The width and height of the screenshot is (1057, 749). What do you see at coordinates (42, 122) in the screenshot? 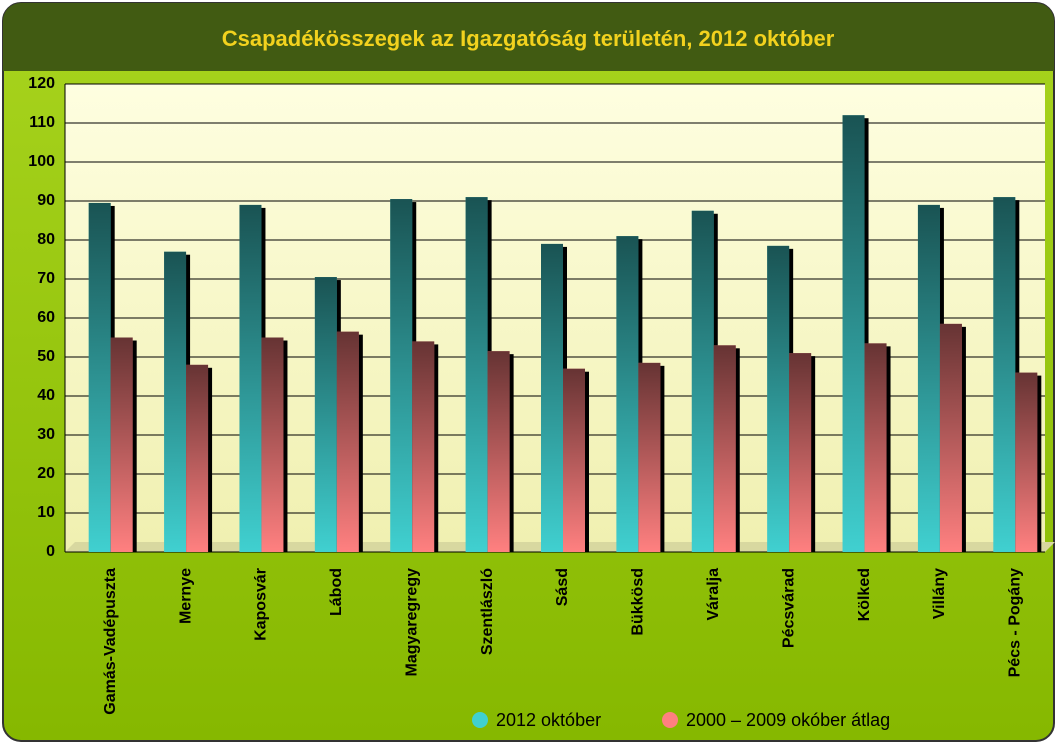
I see `y-tick-label: 110` at bounding box center [42, 122].